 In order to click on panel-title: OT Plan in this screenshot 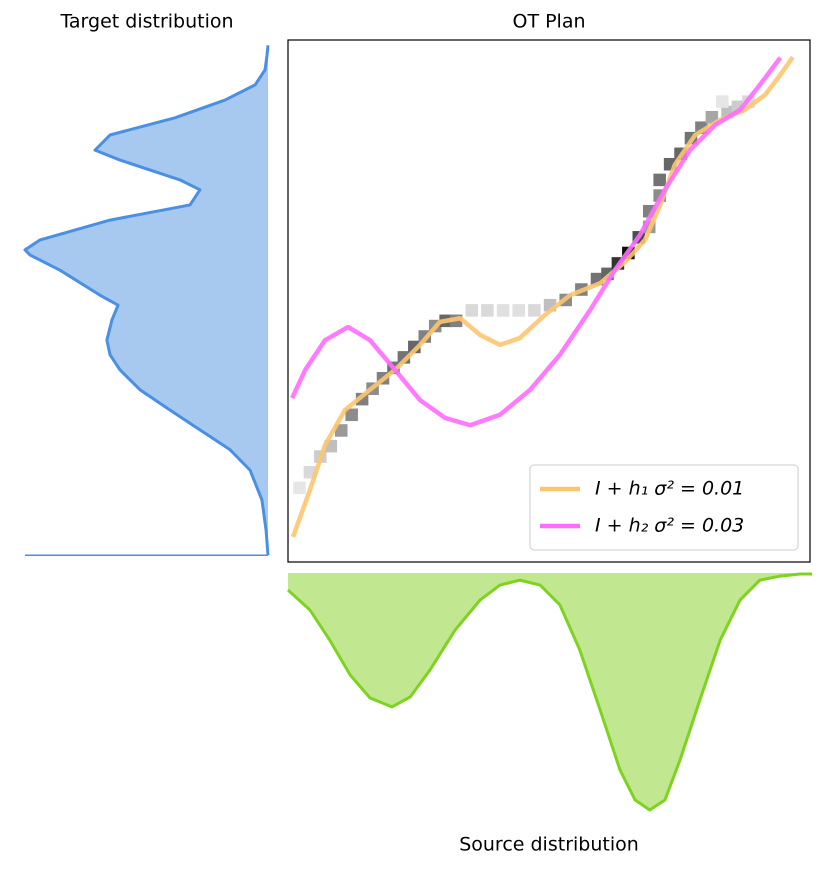, I will do `click(548, 22)`.